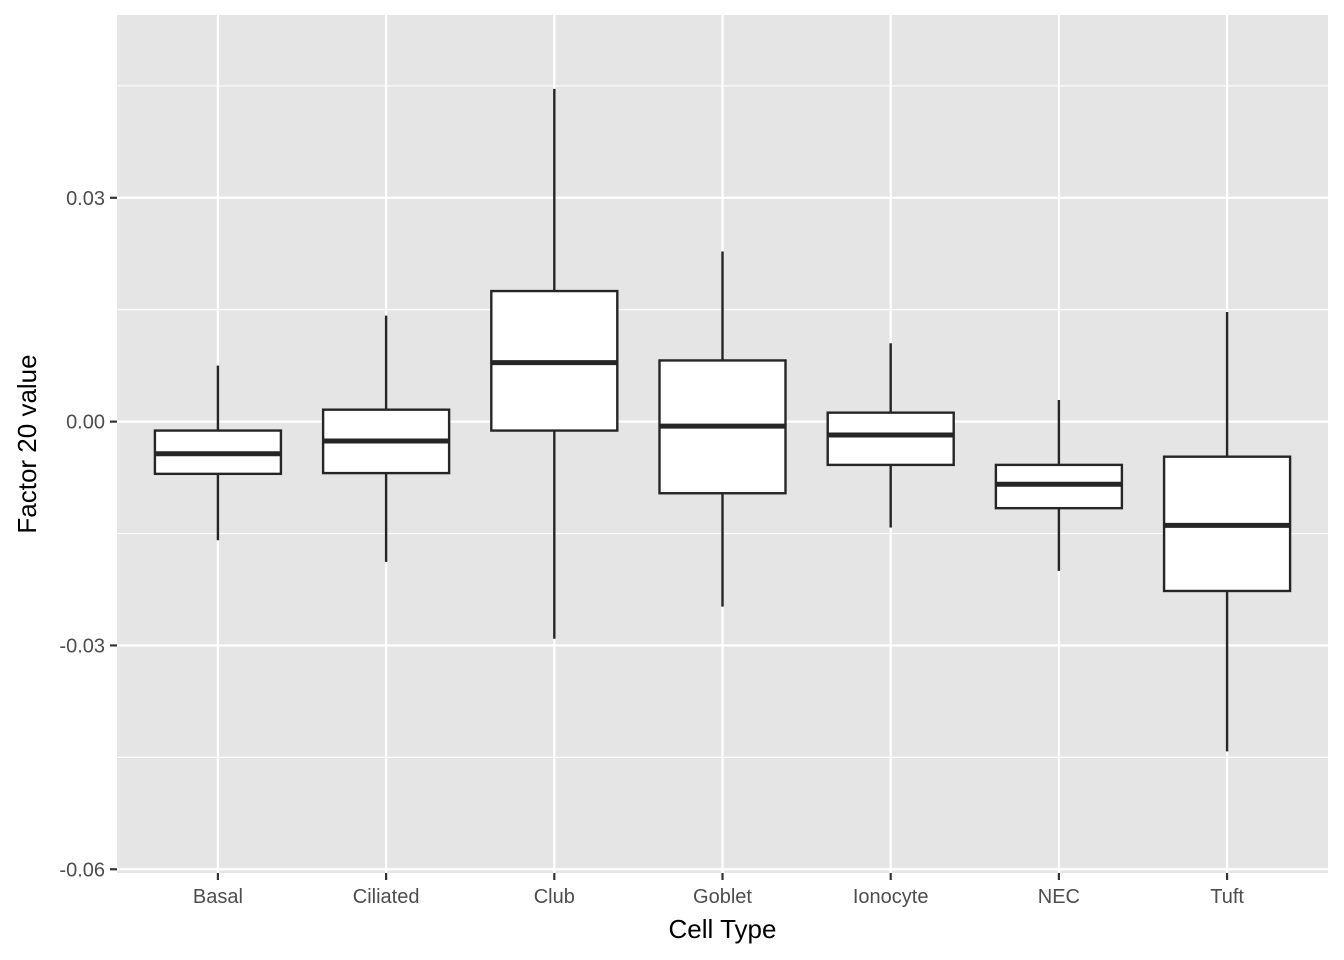  I want to click on box-basal, so click(218, 453).